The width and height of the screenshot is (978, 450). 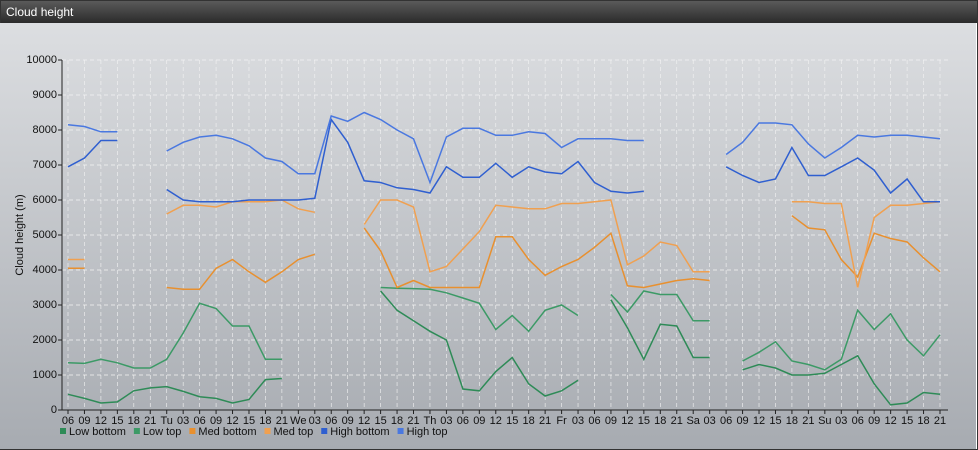 What do you see at coordinates (227, 432) in the screenshot?
I see `legend-label: Med bottom` at bounding box center [227, 432].